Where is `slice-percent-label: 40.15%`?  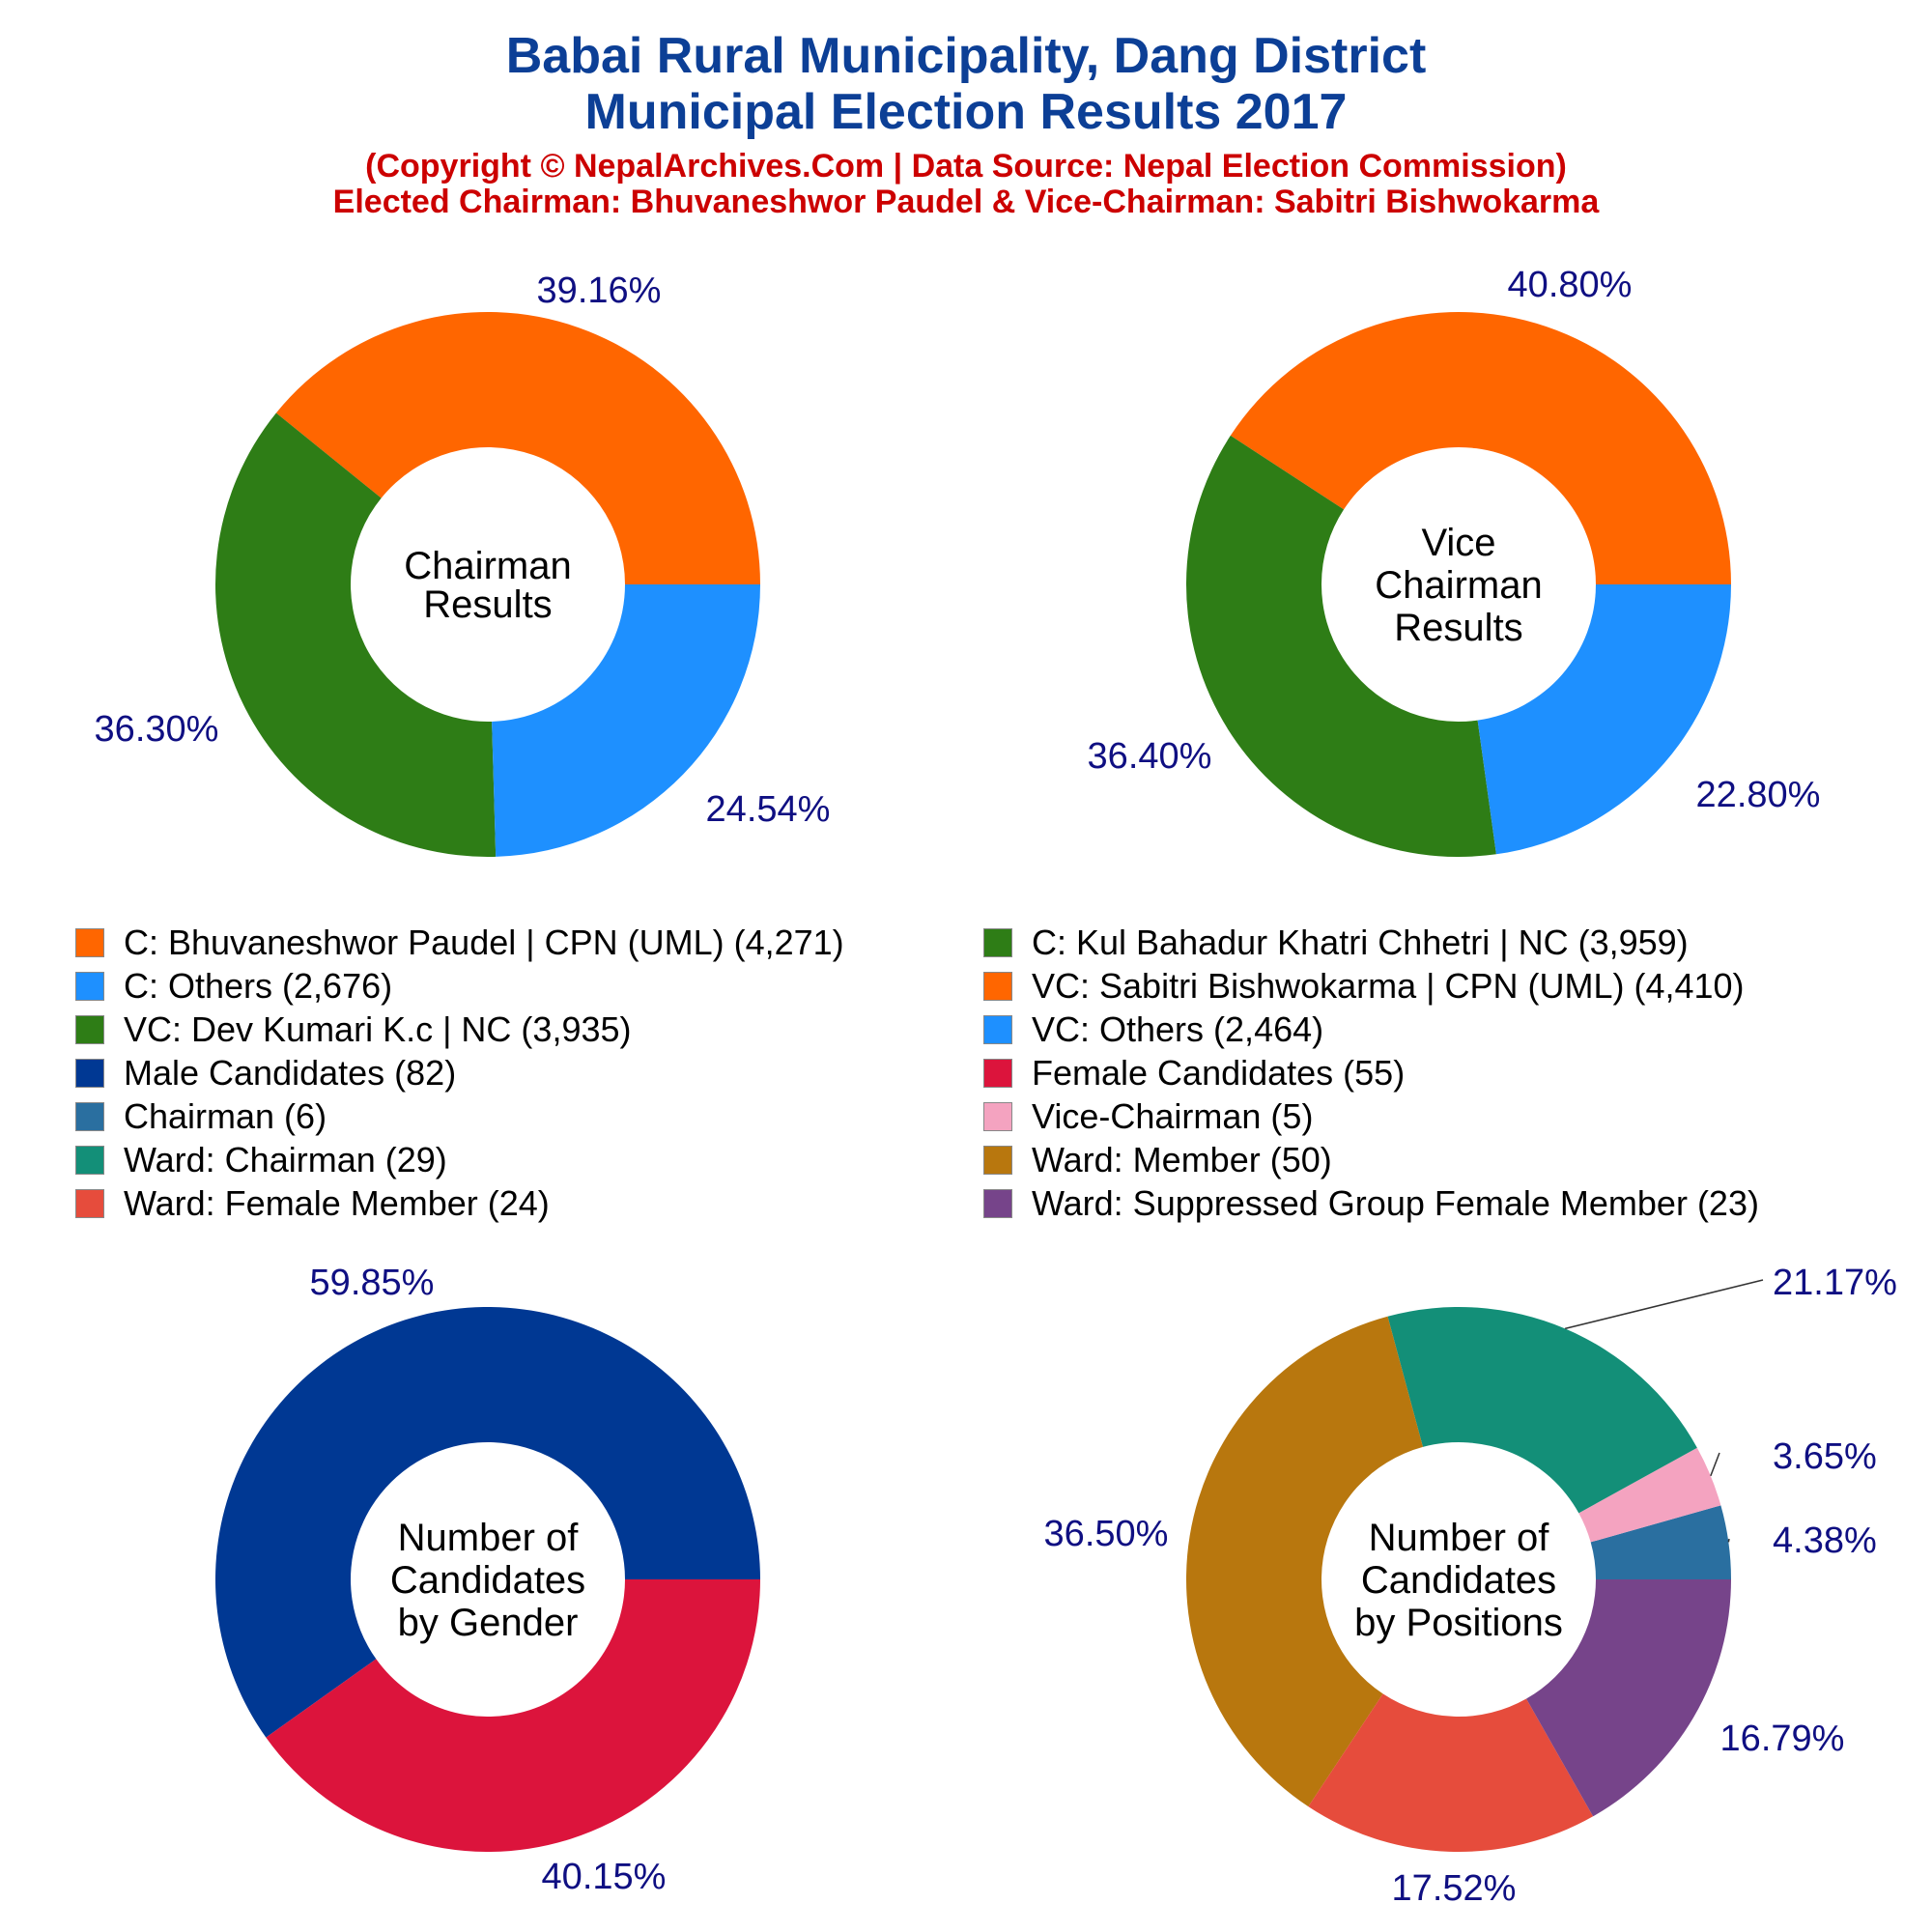 slice-percent-label: 40.15% is located at coordinates (604, 1877).